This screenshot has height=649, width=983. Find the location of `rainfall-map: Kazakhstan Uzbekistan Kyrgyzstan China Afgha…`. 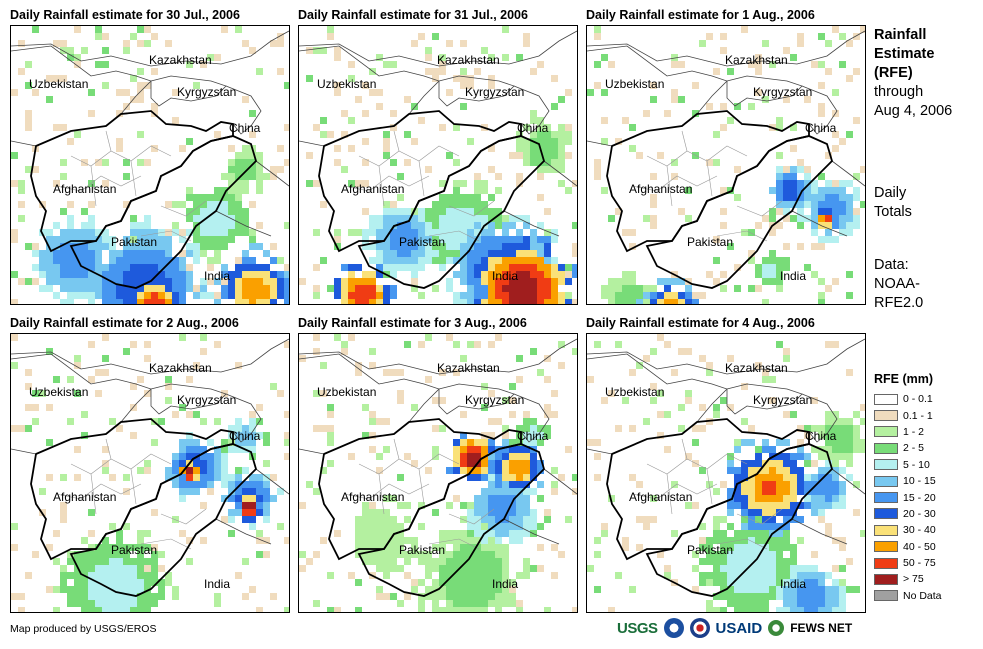

rainfall-map: Kazakhstan Uzbekistan Kyrgyzstan China Afgha… is located at coordinates (438, 473).